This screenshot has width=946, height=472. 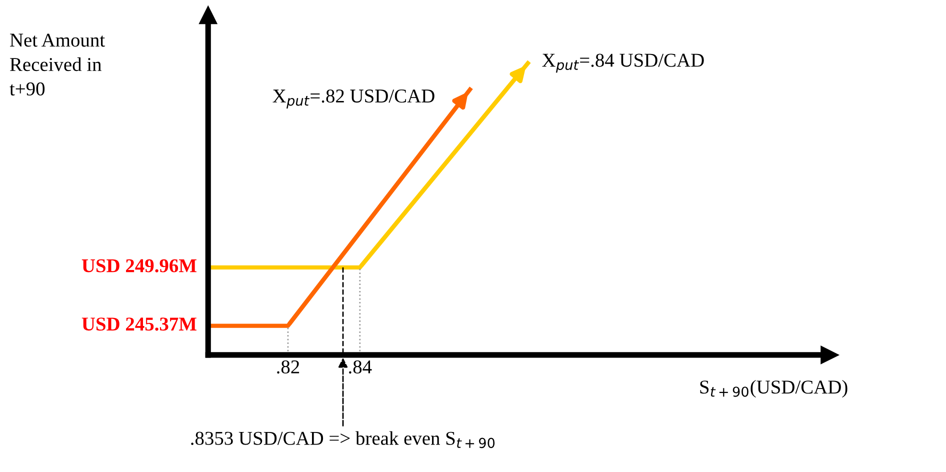 I want to click on text: USD 245.37M, so click(x=139, y=324).